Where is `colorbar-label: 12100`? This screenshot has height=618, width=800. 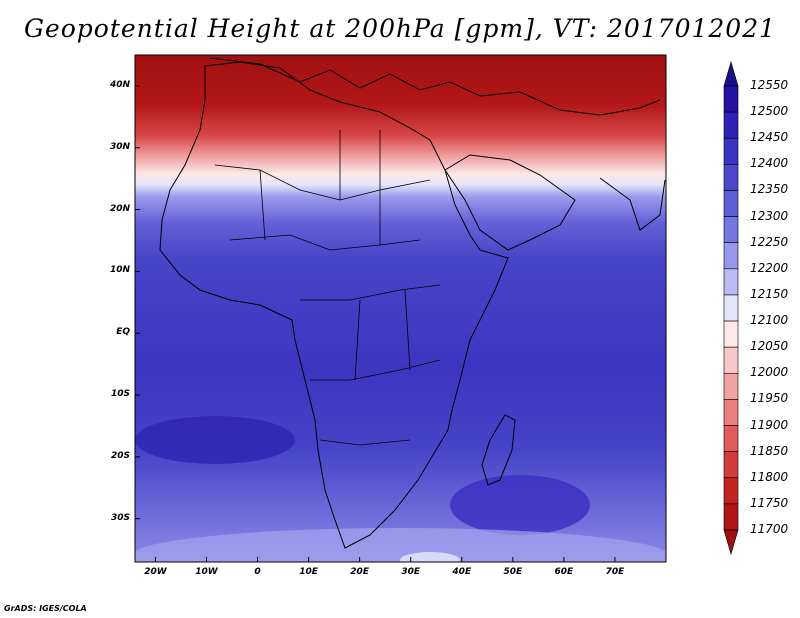
colorbar-label: 12100 is located at coordinates (769, 320).